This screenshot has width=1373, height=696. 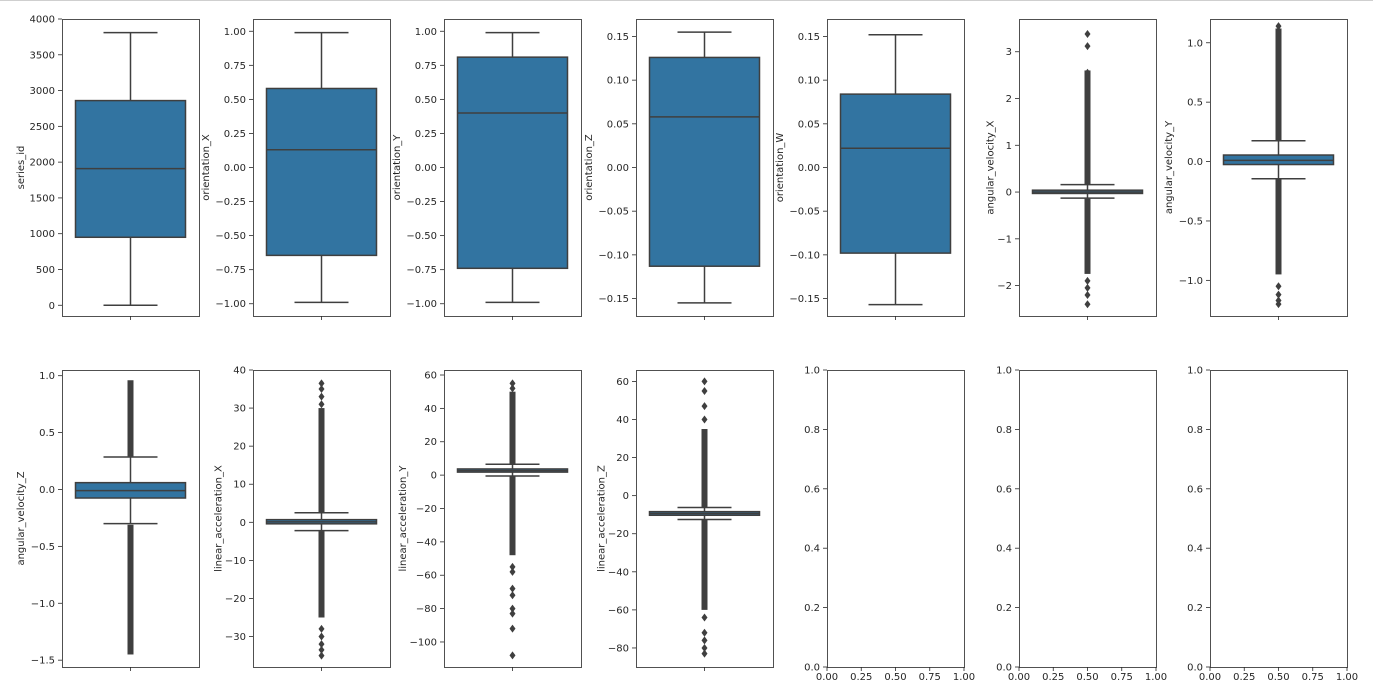 I want to click on y-tick-label: −80, so click(x=426, y=609).